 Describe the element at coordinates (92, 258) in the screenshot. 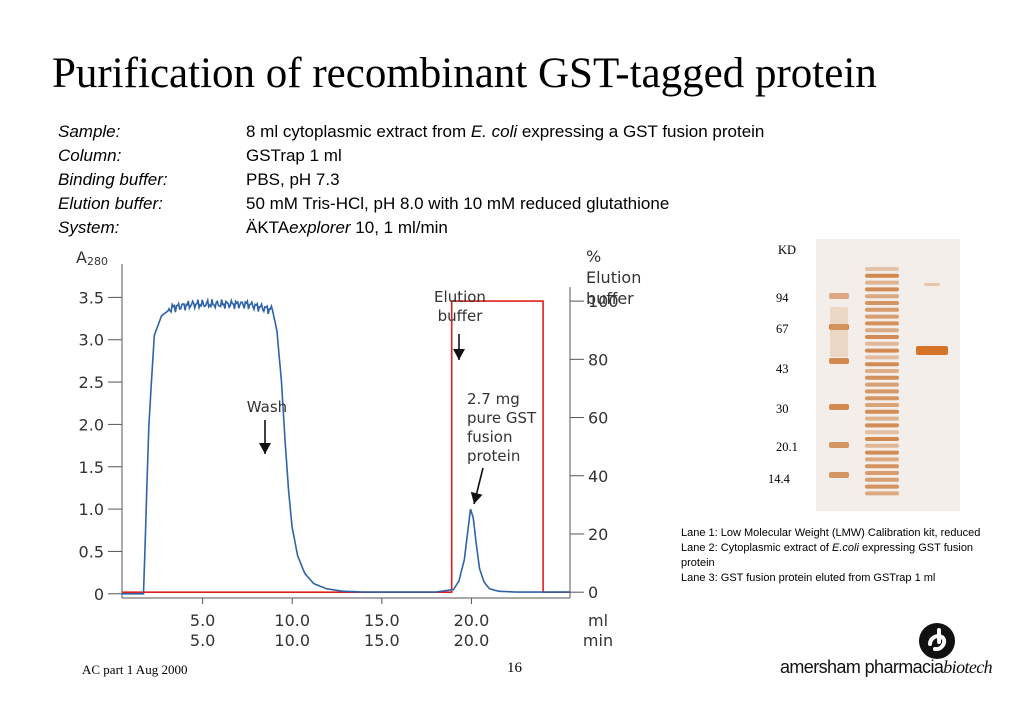

I see `y-axis-title: A280` at that location.